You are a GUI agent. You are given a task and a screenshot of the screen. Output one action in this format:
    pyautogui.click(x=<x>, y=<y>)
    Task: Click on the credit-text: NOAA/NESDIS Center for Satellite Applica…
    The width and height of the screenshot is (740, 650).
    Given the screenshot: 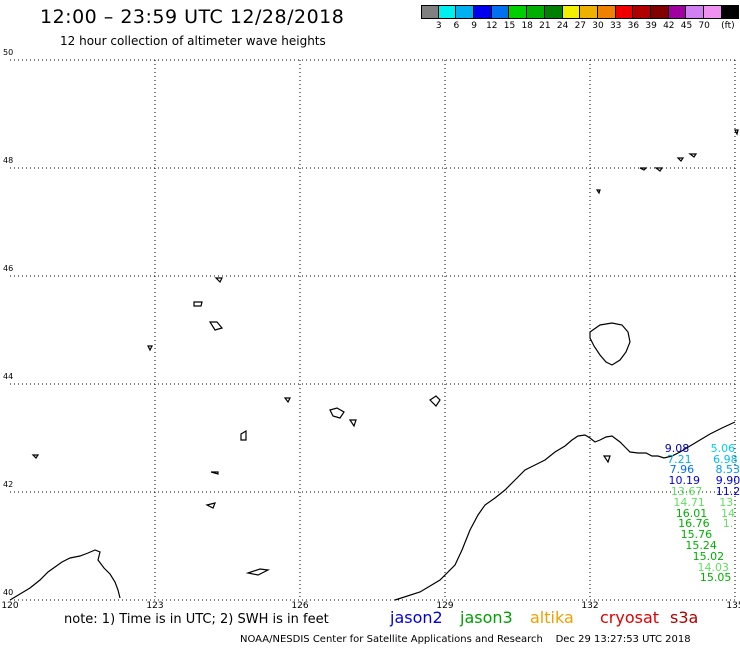 What is the action you would take?
    pyautogui.click(x=391, y=639)
    